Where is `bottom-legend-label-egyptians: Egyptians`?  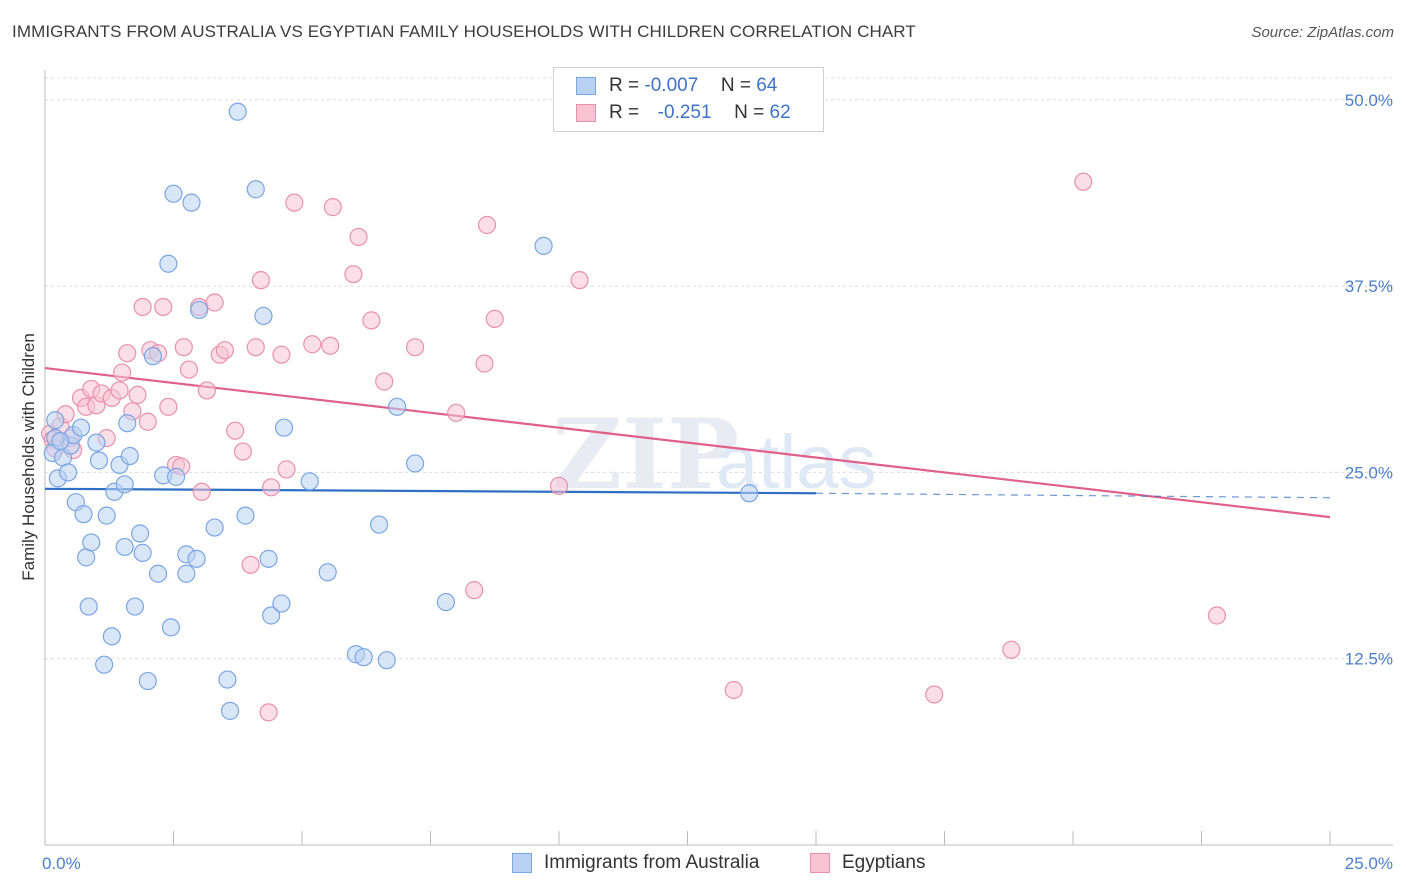
bottom-legend-label-egyptians: Egyptians is located at coordinates (884, 862).